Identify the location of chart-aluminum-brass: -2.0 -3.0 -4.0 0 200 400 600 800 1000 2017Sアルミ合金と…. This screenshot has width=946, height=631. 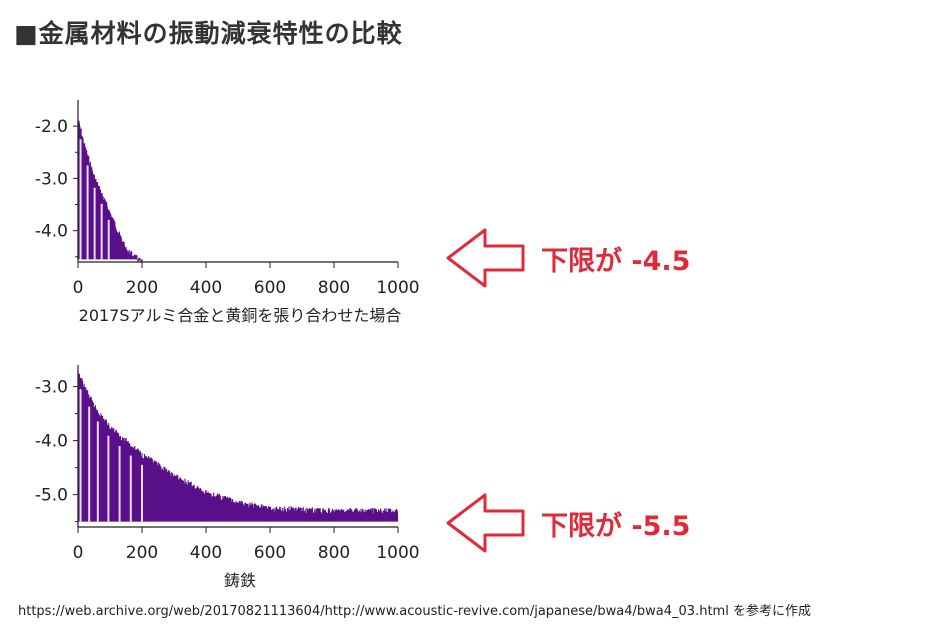
(227, 212).